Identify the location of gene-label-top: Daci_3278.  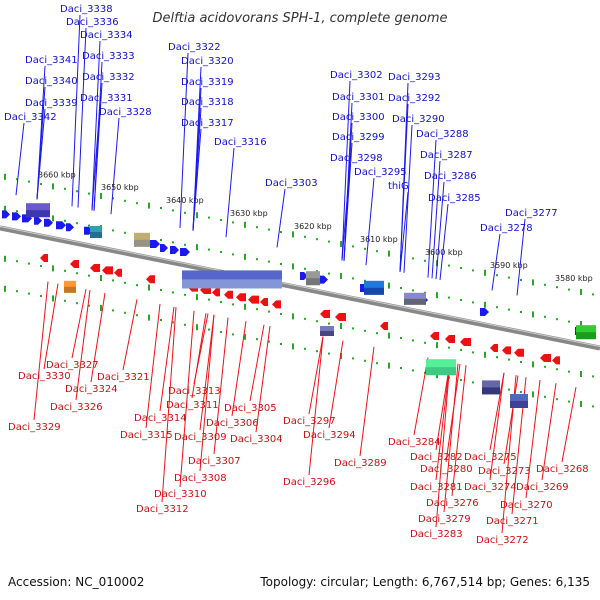
(506, 228).